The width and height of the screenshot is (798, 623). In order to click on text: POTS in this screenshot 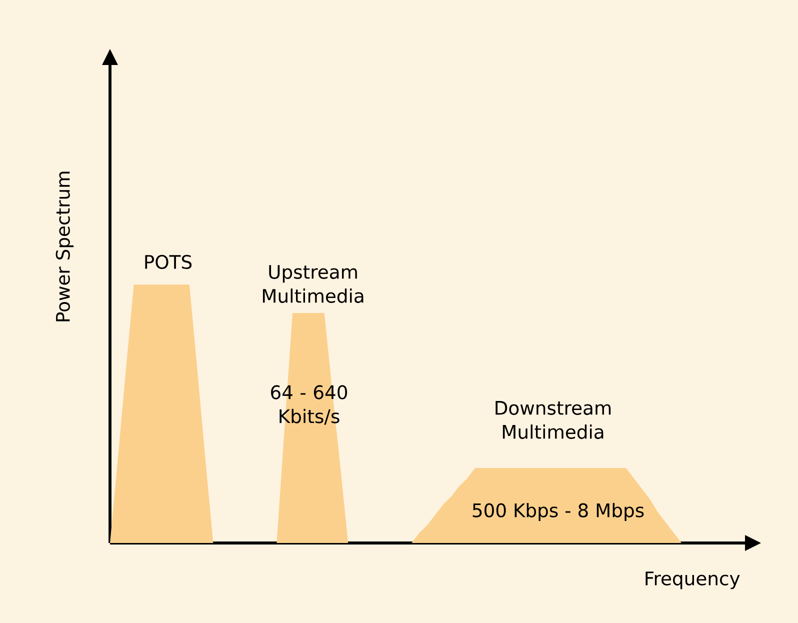, I will do `click(168, 262)`.